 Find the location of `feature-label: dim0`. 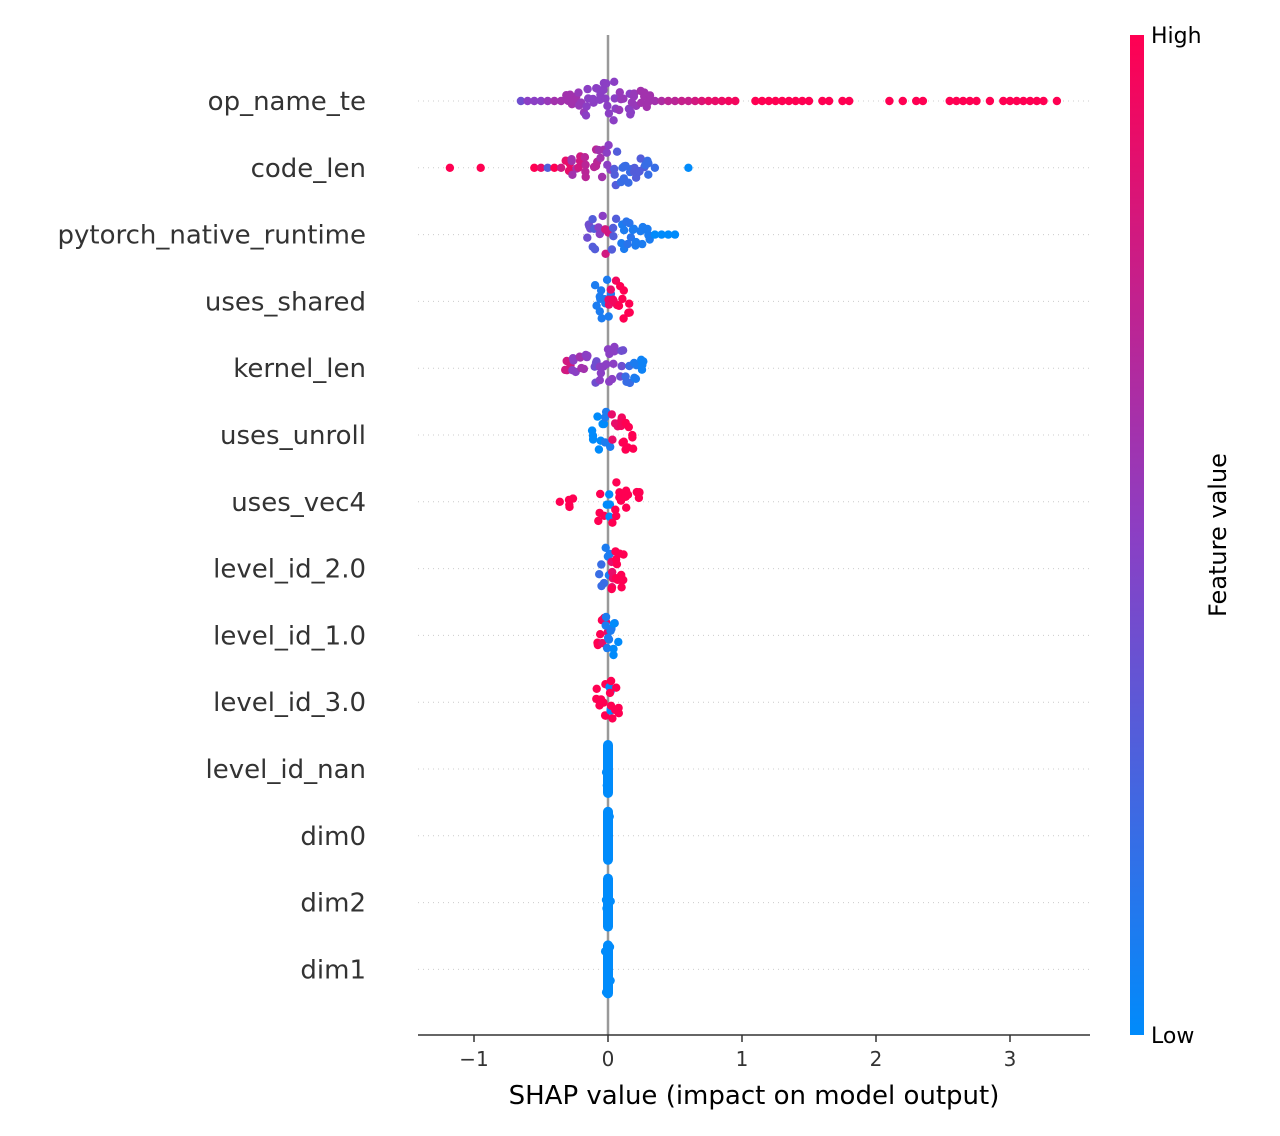

feature-label: dim0 is located at coordinates (333, 837).